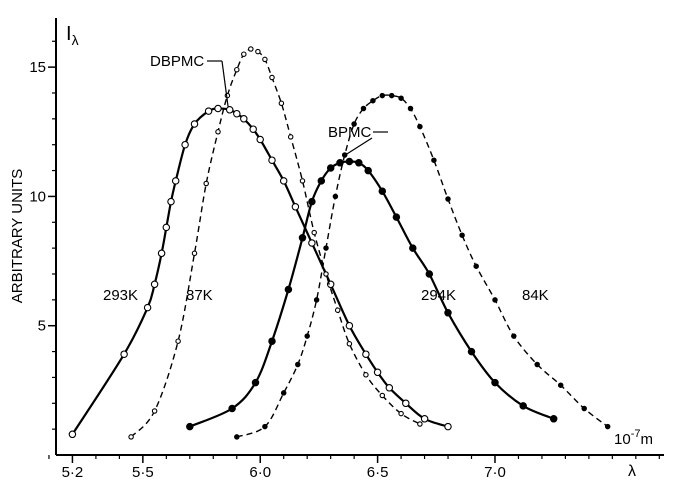  Describe the element at coordinates (354, 467) in the screenshot. I see `x-ticks: 5·2 5·5 6·0 6·5 7·0` at that location.